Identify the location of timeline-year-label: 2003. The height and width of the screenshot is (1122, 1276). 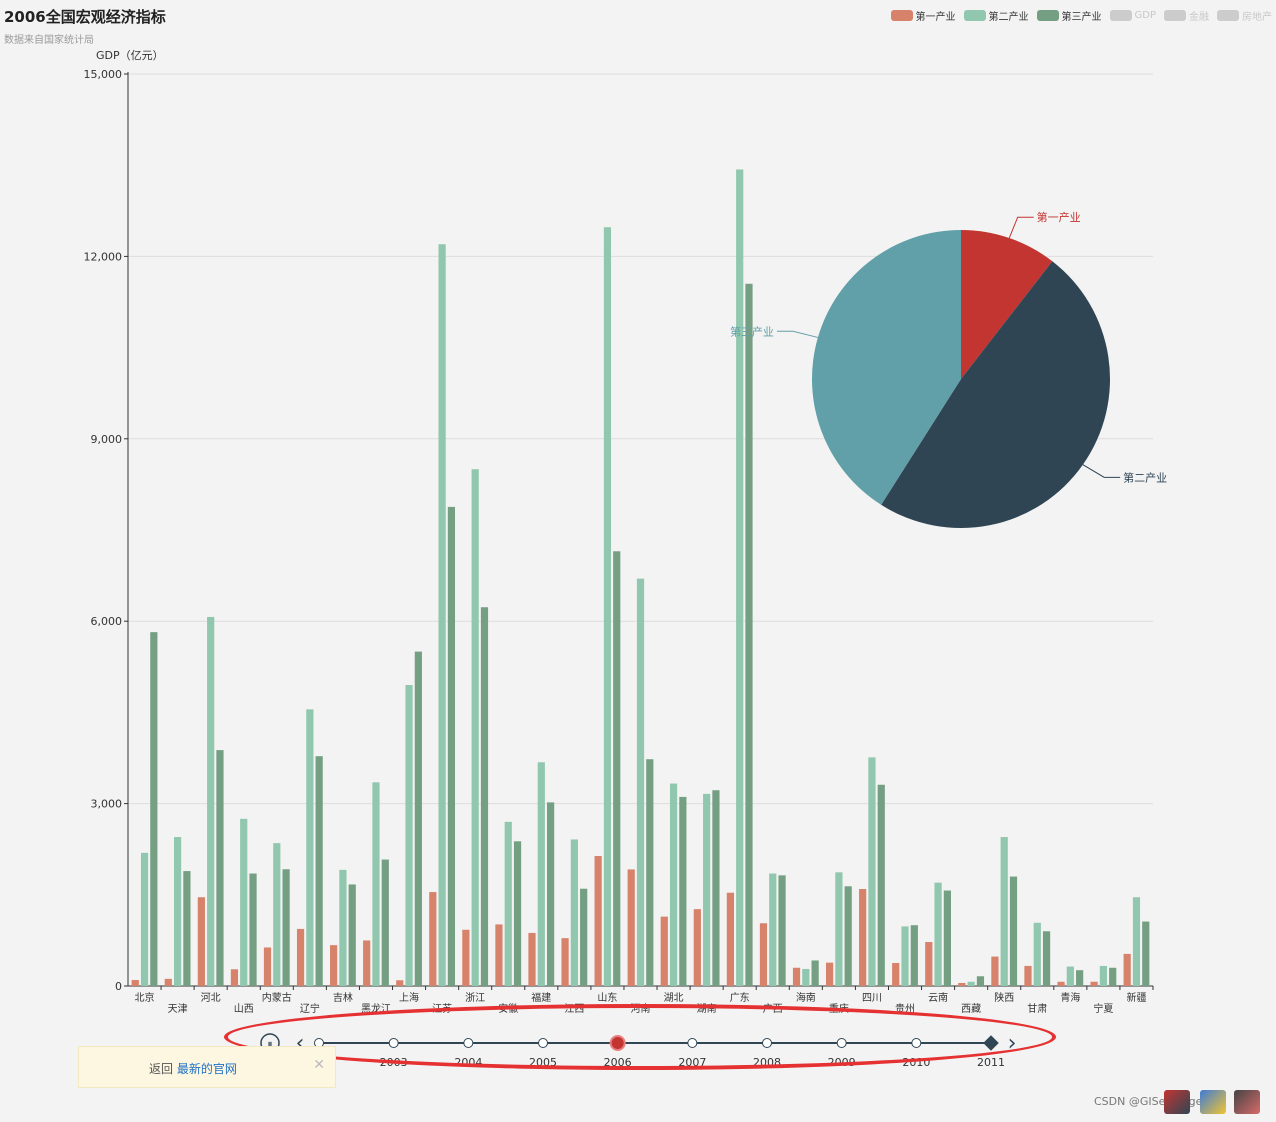
(394, 1062).